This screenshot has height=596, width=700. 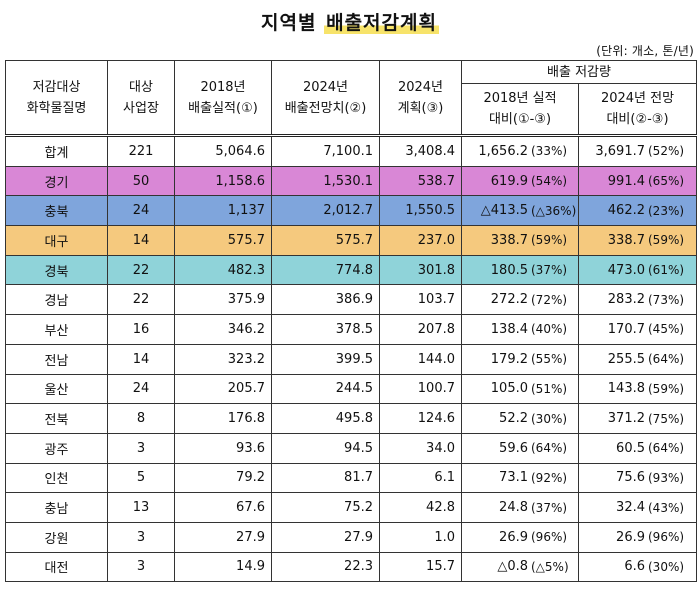 What do you see at coordinates (56, 507) in the screenshot?
I see `cell-region: 충남` at bounding box center [56, 507].